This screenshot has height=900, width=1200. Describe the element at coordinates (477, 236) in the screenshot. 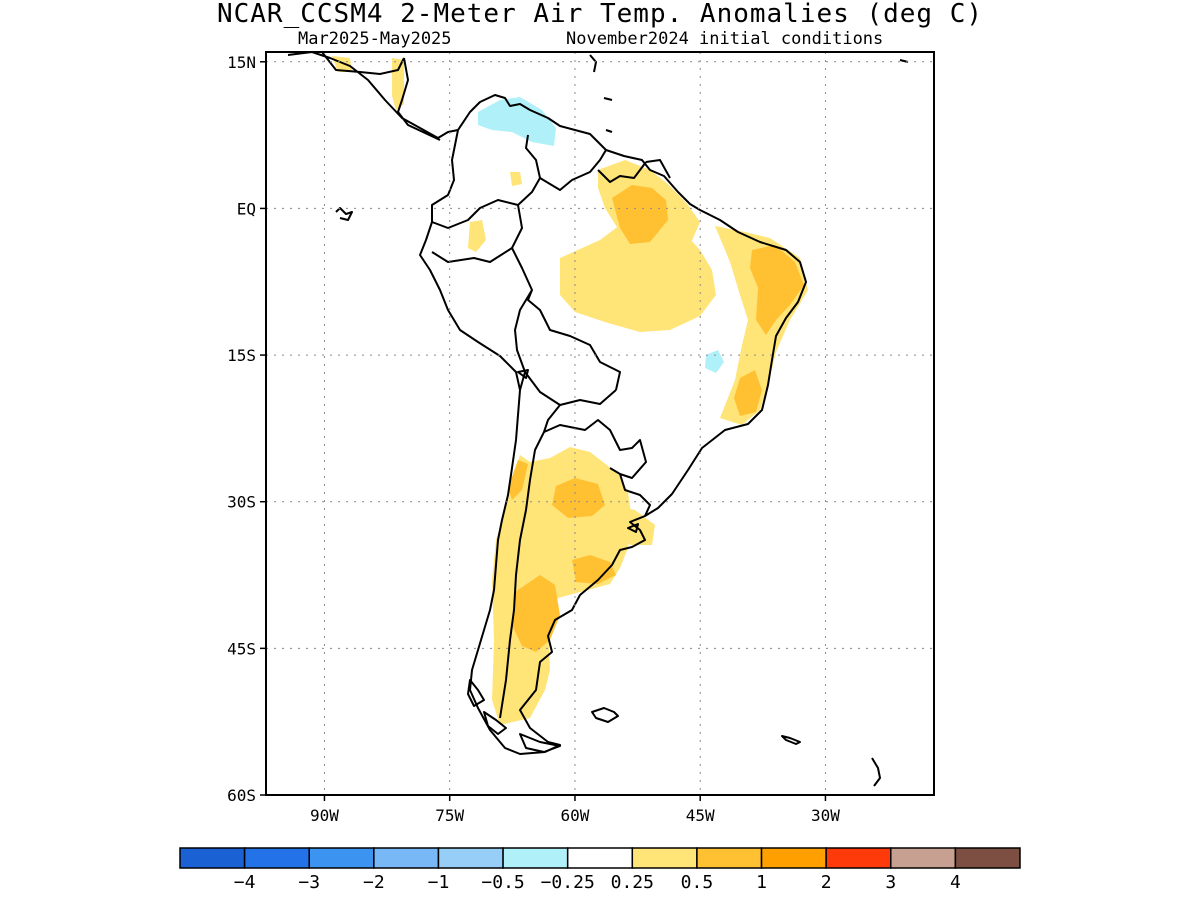

I see `anomaly-patch-andes-north` at that location.